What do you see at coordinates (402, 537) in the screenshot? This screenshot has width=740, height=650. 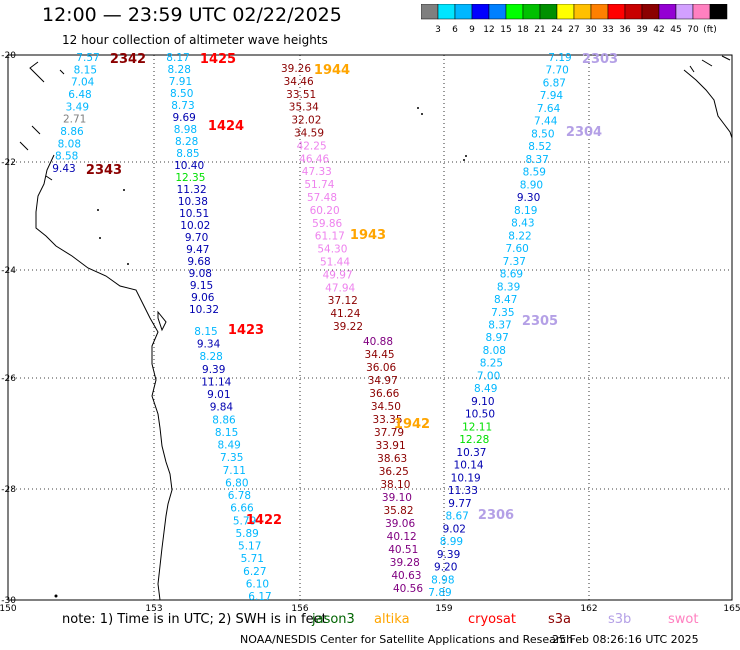 I see `wave-height-value: 40.12` at bounding box center [402, 537].